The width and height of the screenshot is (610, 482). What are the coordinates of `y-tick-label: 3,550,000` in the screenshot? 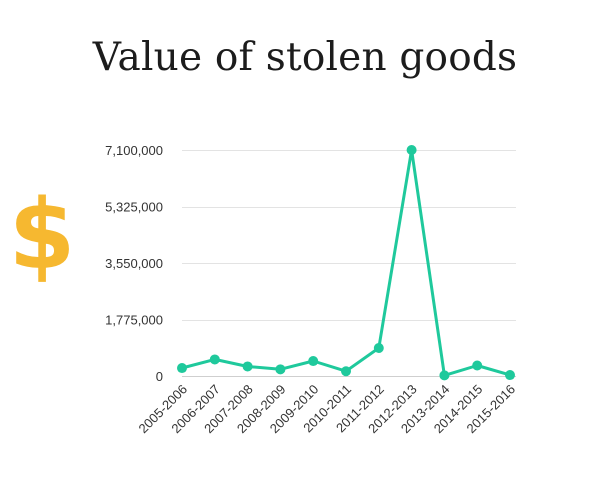 It's located at (134, 263).